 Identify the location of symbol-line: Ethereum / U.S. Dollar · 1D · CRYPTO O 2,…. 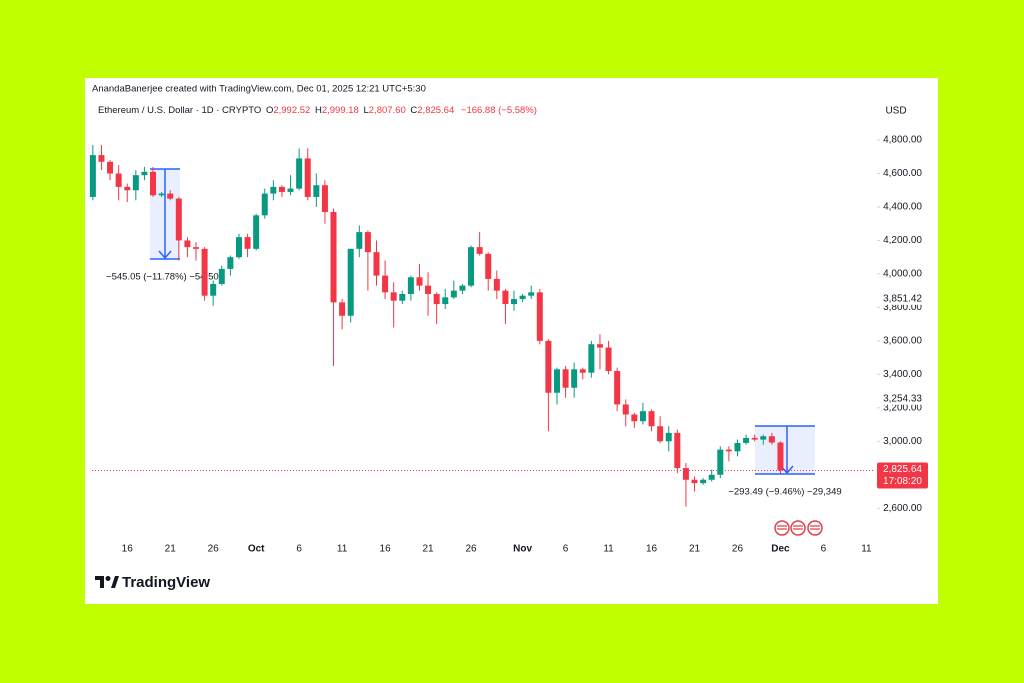
(317, 110).